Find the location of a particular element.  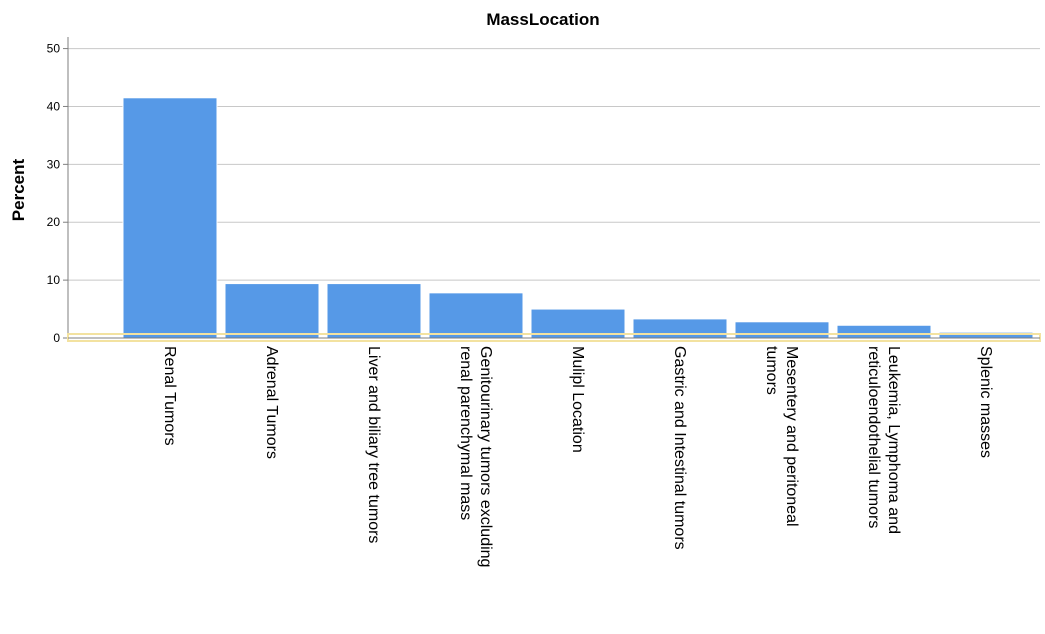

category-label-line: Liver and biliary tree tumors is located at coordinates (373, 444).